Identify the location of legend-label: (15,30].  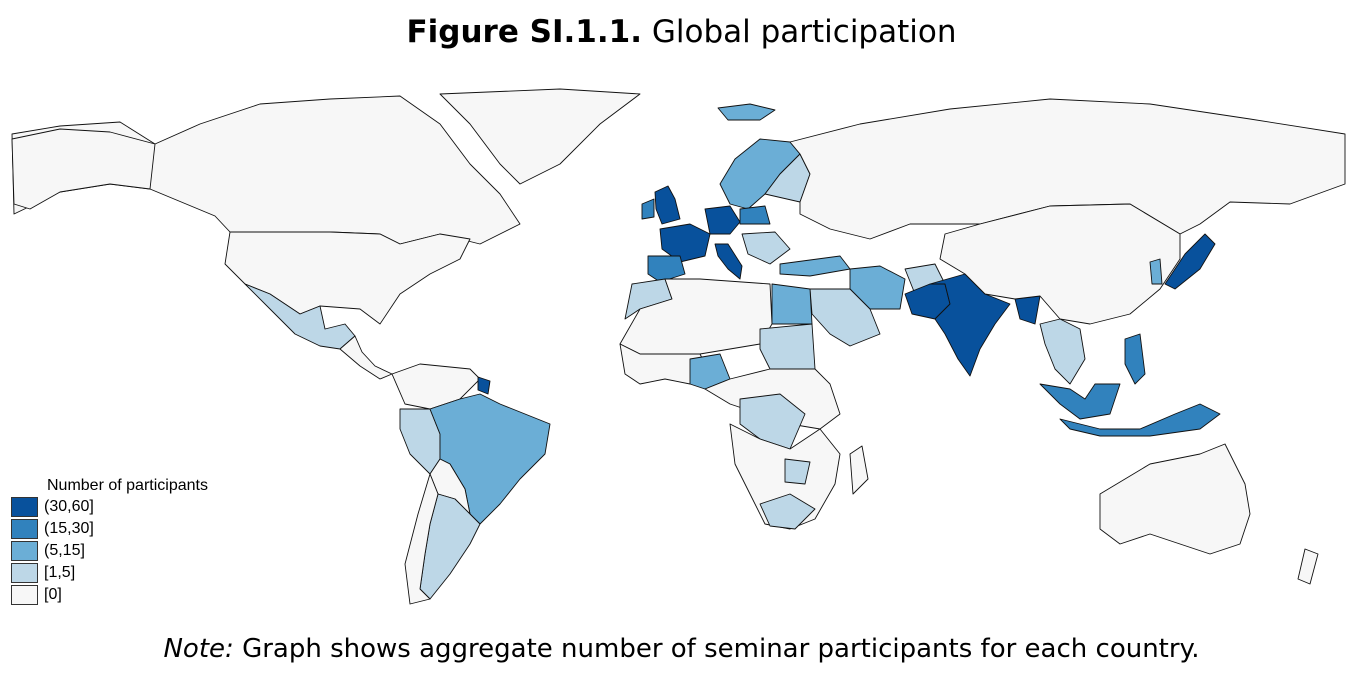
(69, 528).